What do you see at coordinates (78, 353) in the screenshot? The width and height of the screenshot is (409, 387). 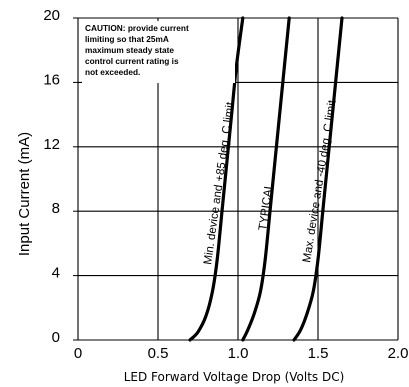 I see `x-tick-label: 0` at bounding box center [78, 353].